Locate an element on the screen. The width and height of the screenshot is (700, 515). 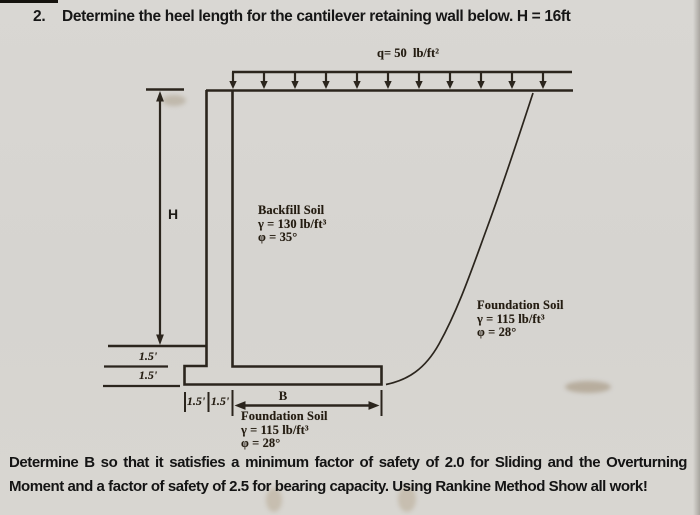
scan-artifact-right-edge is located at coordinates (696, 257).